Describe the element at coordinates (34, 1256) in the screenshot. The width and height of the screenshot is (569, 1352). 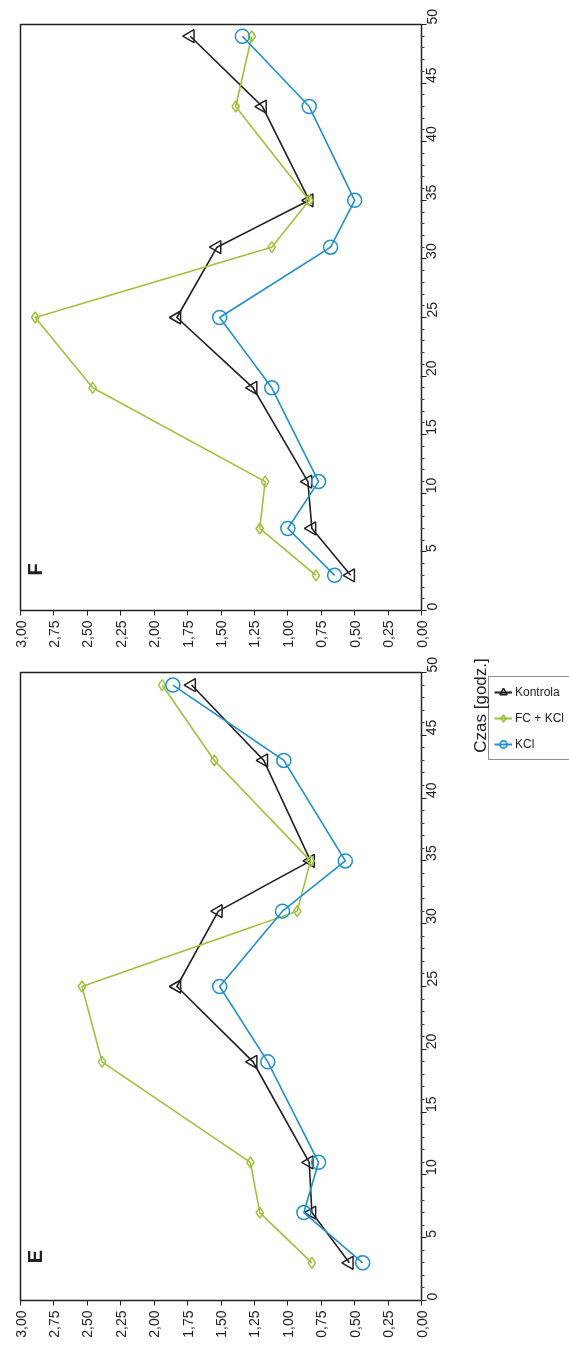
I see `text: E` at that location.